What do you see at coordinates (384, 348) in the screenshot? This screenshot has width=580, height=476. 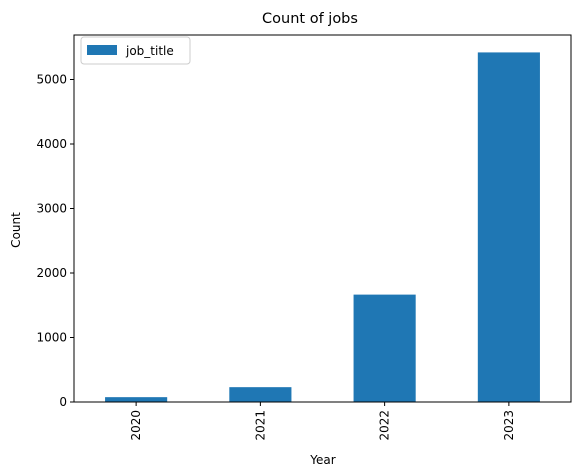 I see `bar-2022` at bounding box center [384, 348].